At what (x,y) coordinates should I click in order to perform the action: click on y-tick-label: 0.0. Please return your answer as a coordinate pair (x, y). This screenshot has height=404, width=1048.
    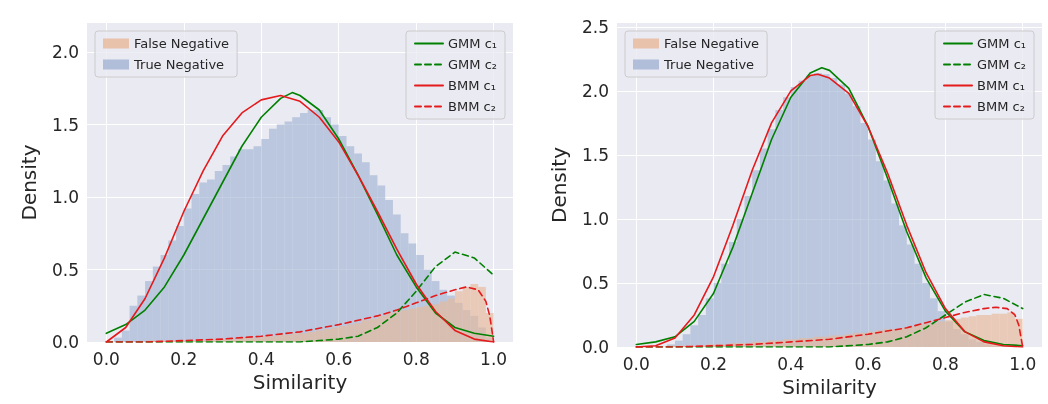
    Looking at the image, I should click on (65, 342).